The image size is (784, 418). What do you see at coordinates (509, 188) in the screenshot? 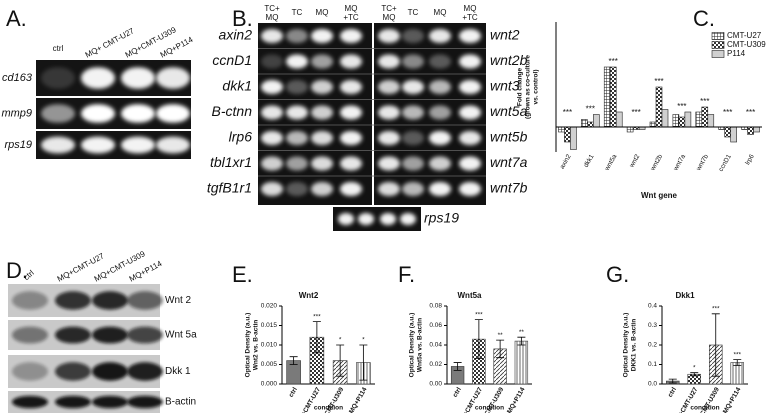
I see `row-label: wnt7b` at bounding box center [509, 188].